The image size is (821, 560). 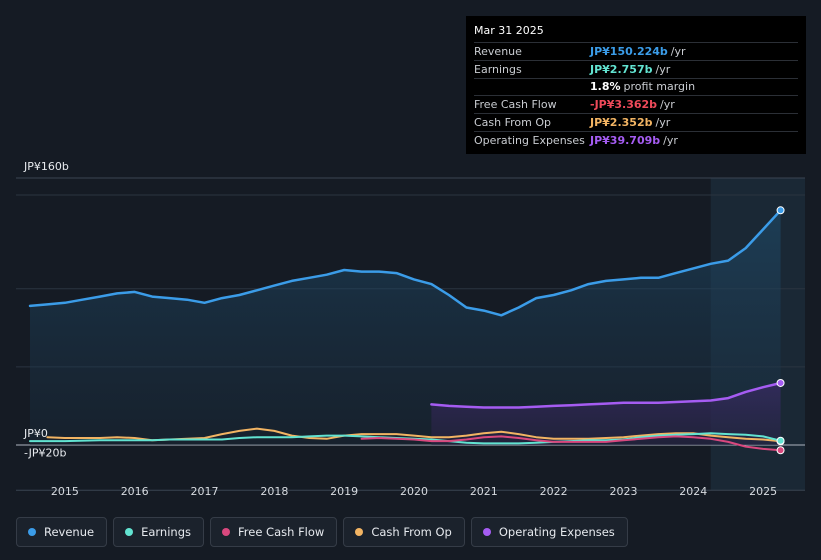 What do you see at coordinates (135, 491) in the screenshot?
I see `x-tick-label: 2016` at bounding box center [135, 491].